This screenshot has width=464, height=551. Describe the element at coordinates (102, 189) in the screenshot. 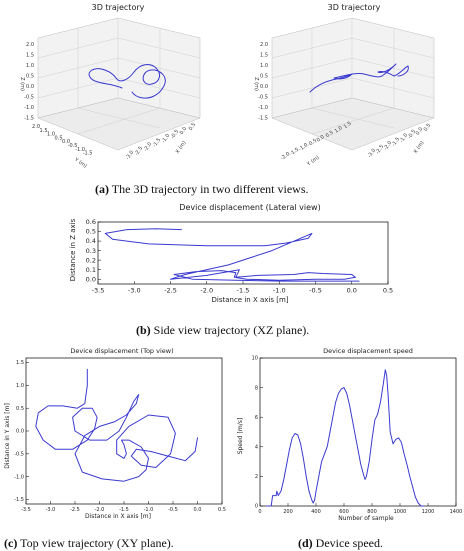

I see `caption-a-label: (a)` at that location.